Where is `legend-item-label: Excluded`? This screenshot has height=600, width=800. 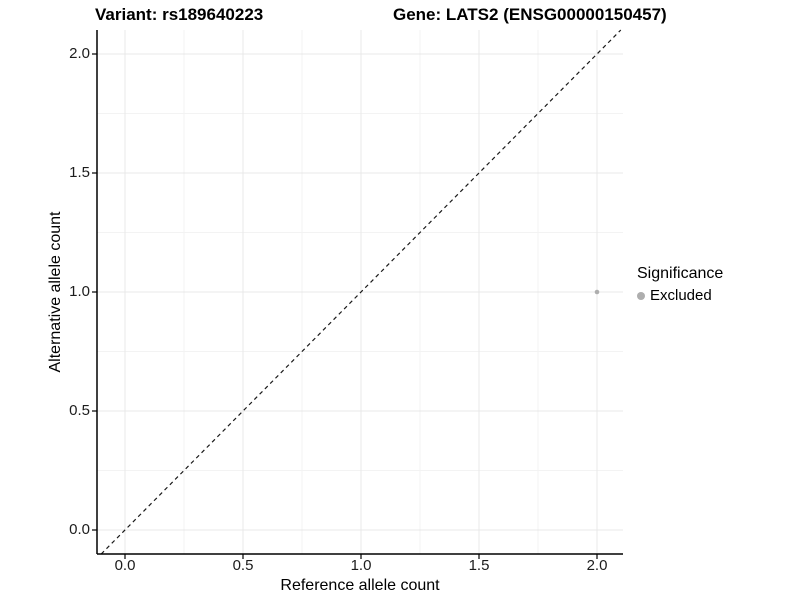
legend-item-label: Excluded is located at coordinates (681, 295).